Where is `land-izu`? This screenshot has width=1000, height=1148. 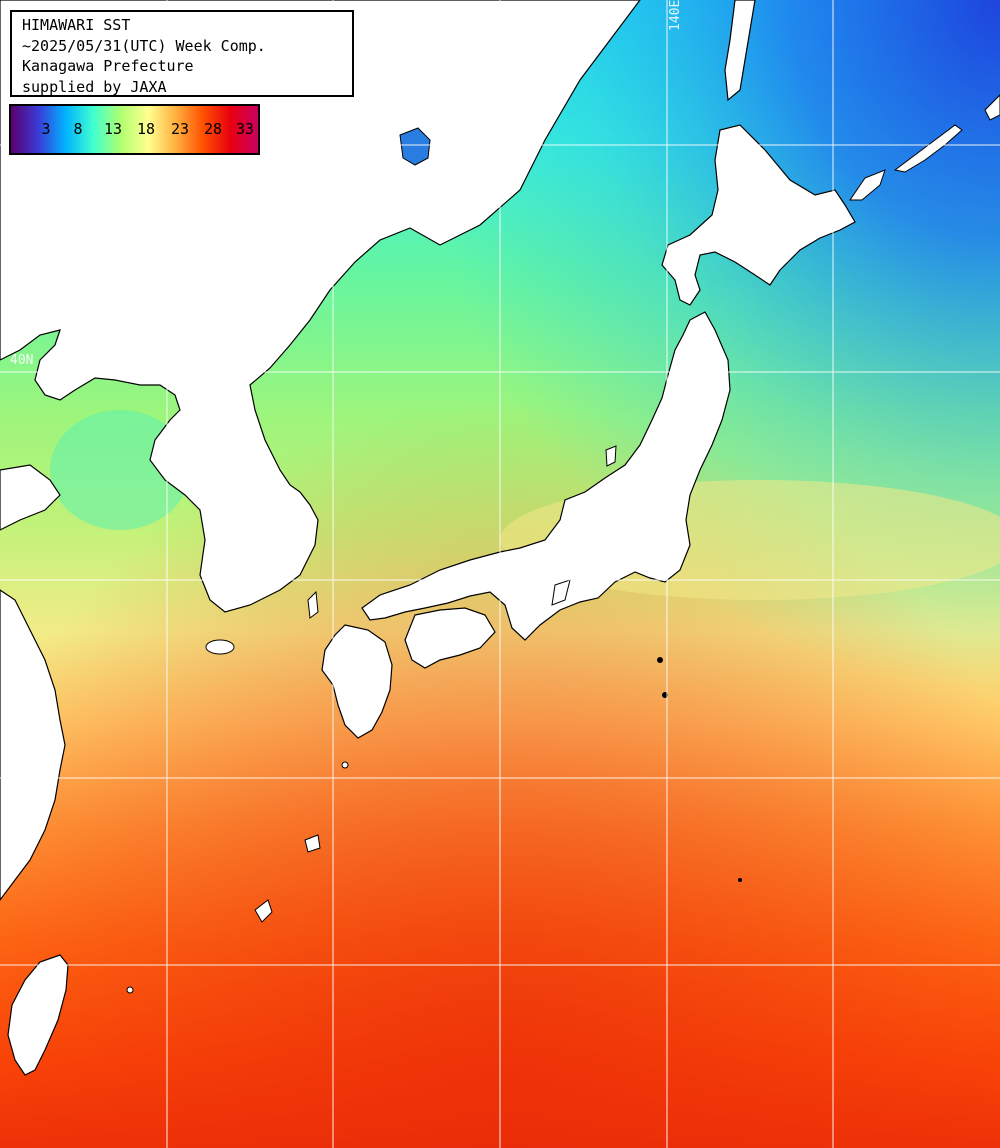 land-izu is located at coordinates (561, 592).